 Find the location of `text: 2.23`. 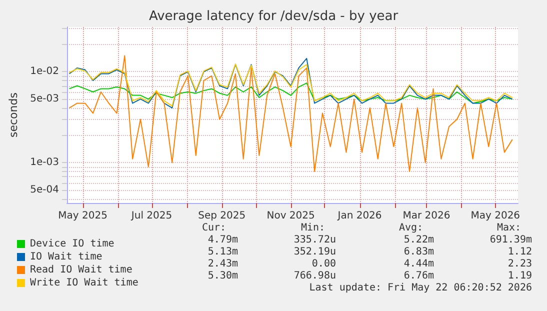

text: 2.23 is located at coordinates (520, 264).